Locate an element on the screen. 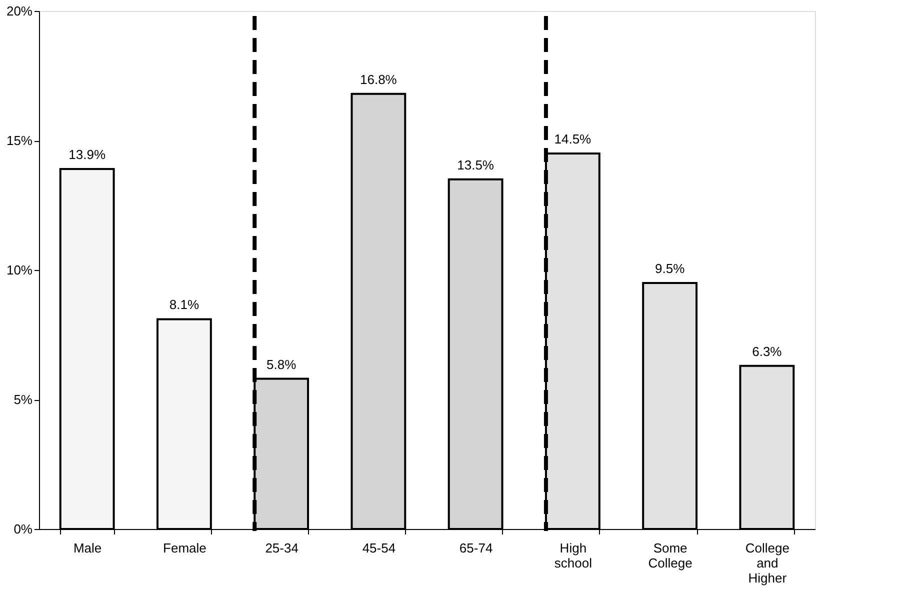  data-label: 16.8% is located at coordinates (379, 79).